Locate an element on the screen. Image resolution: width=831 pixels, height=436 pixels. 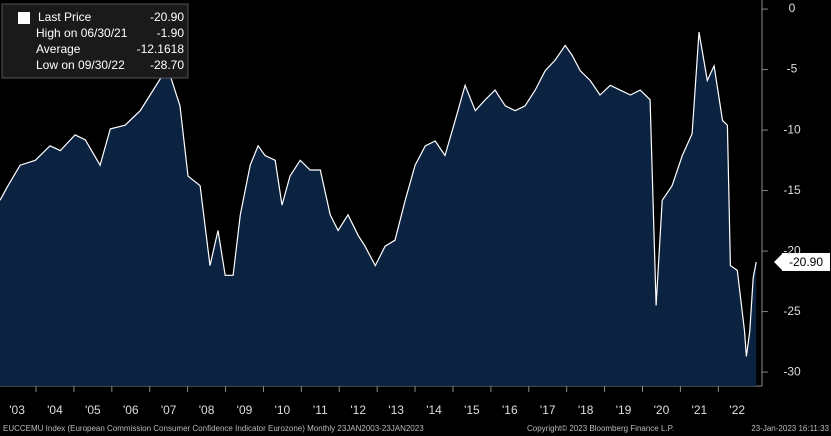
x-tick-label: '06 is located at coordinates (131, 410).